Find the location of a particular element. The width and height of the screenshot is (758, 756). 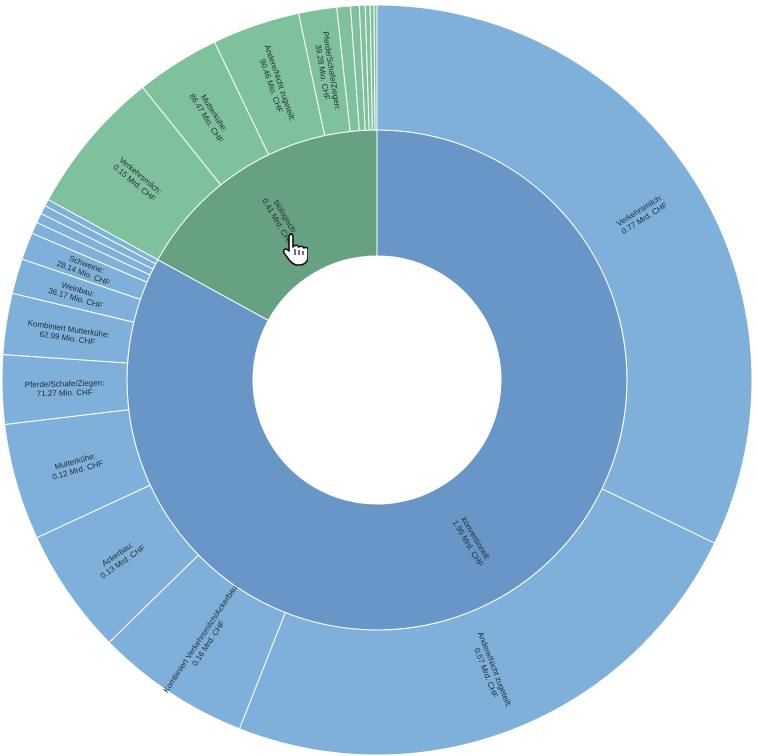

outer-label-konventionell-pferde-schafe-ziegen: Pferde/Schafe/Ziegen:71.27 Mio. CHF is located at coordinates (65, 388).